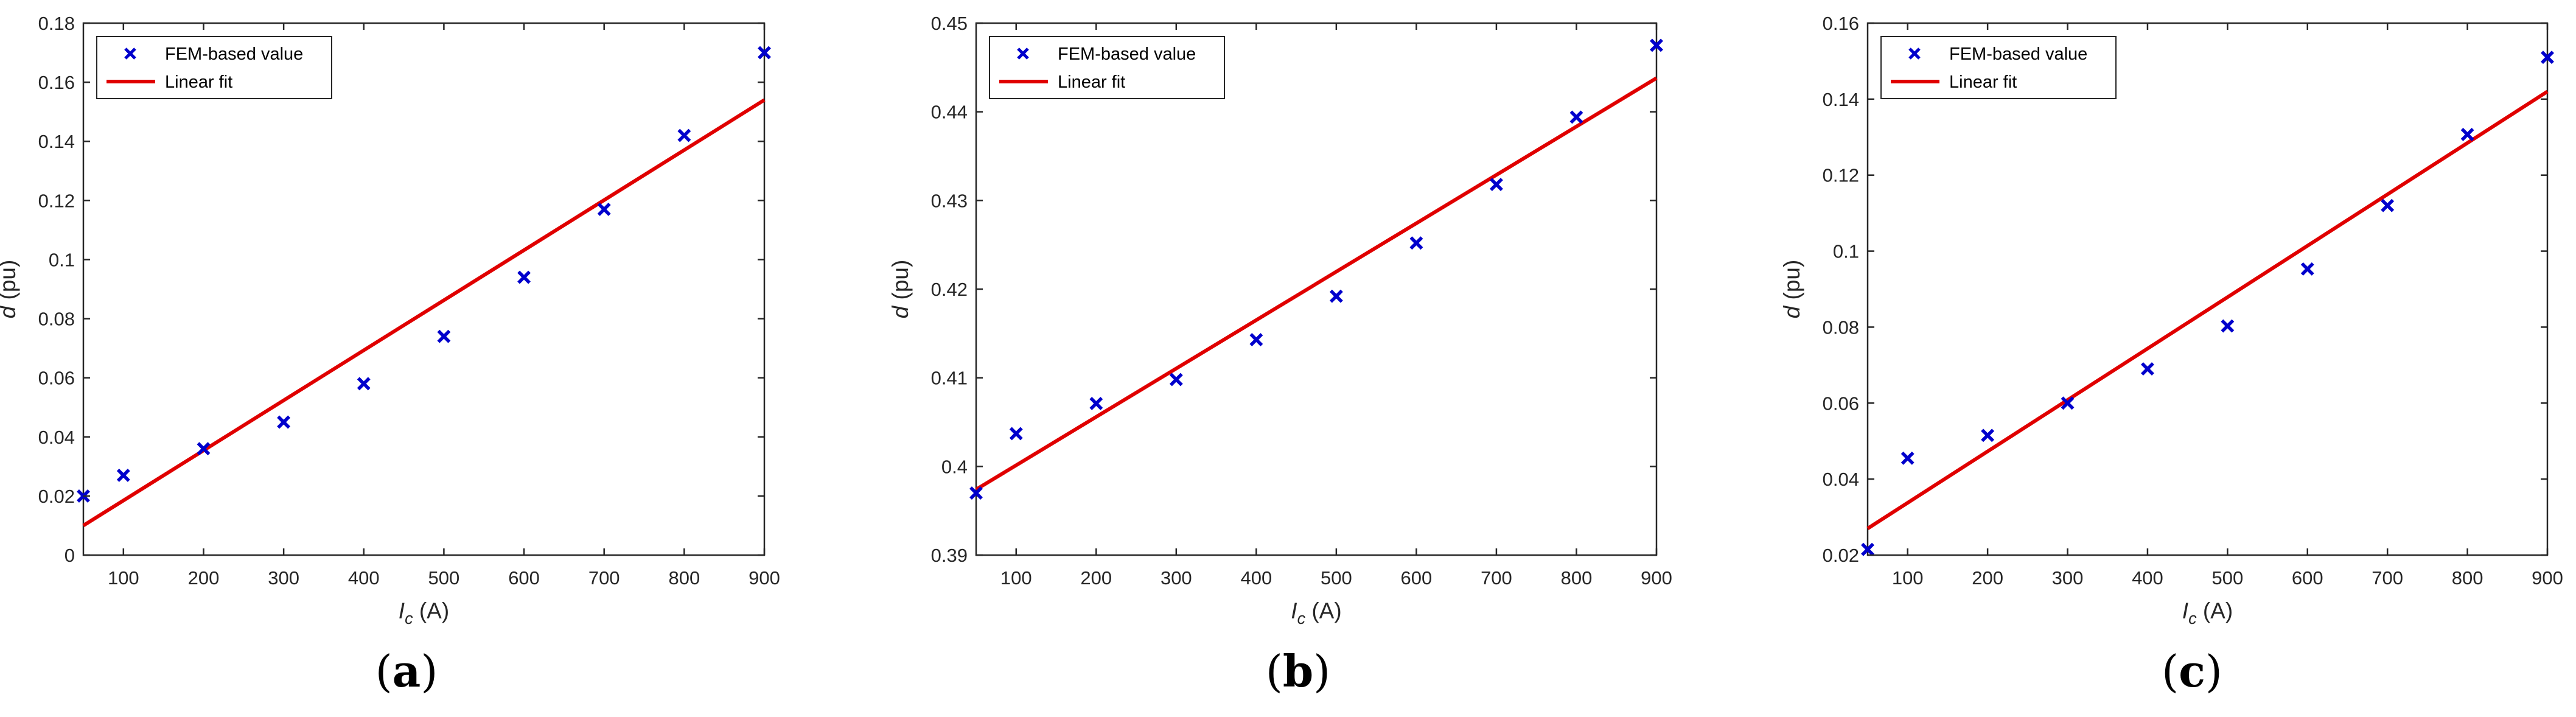 The image size is (2576, 717). I want to click on chart-a-y-tick-label: 0.06, so click(56, 379).